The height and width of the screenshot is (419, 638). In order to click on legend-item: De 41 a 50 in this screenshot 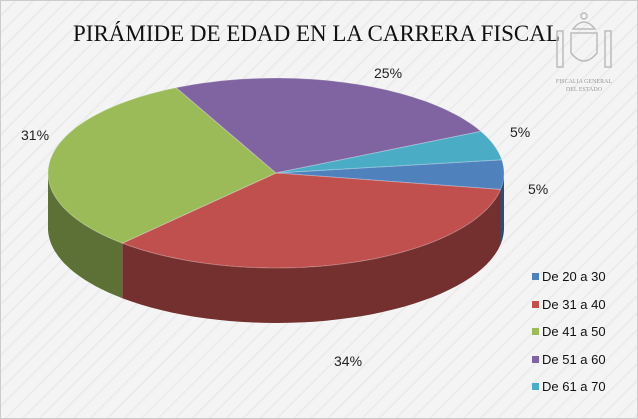, I will do `click(569, 332)`.